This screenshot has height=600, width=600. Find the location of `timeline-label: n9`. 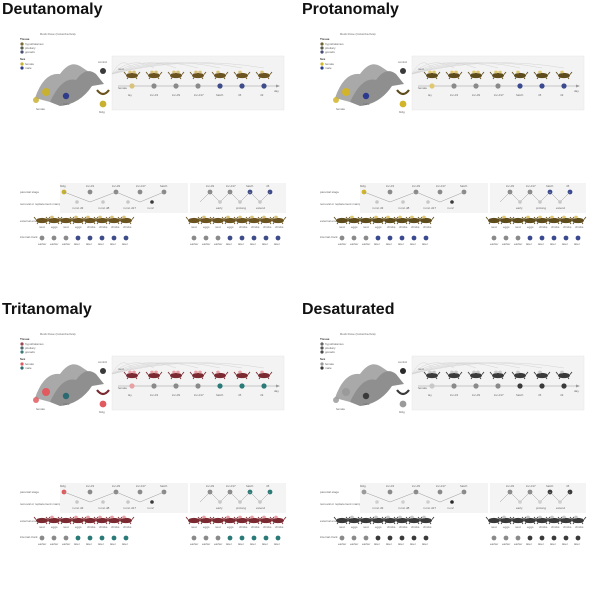

timeline-label: n9 is located at coordinates (262, 95).